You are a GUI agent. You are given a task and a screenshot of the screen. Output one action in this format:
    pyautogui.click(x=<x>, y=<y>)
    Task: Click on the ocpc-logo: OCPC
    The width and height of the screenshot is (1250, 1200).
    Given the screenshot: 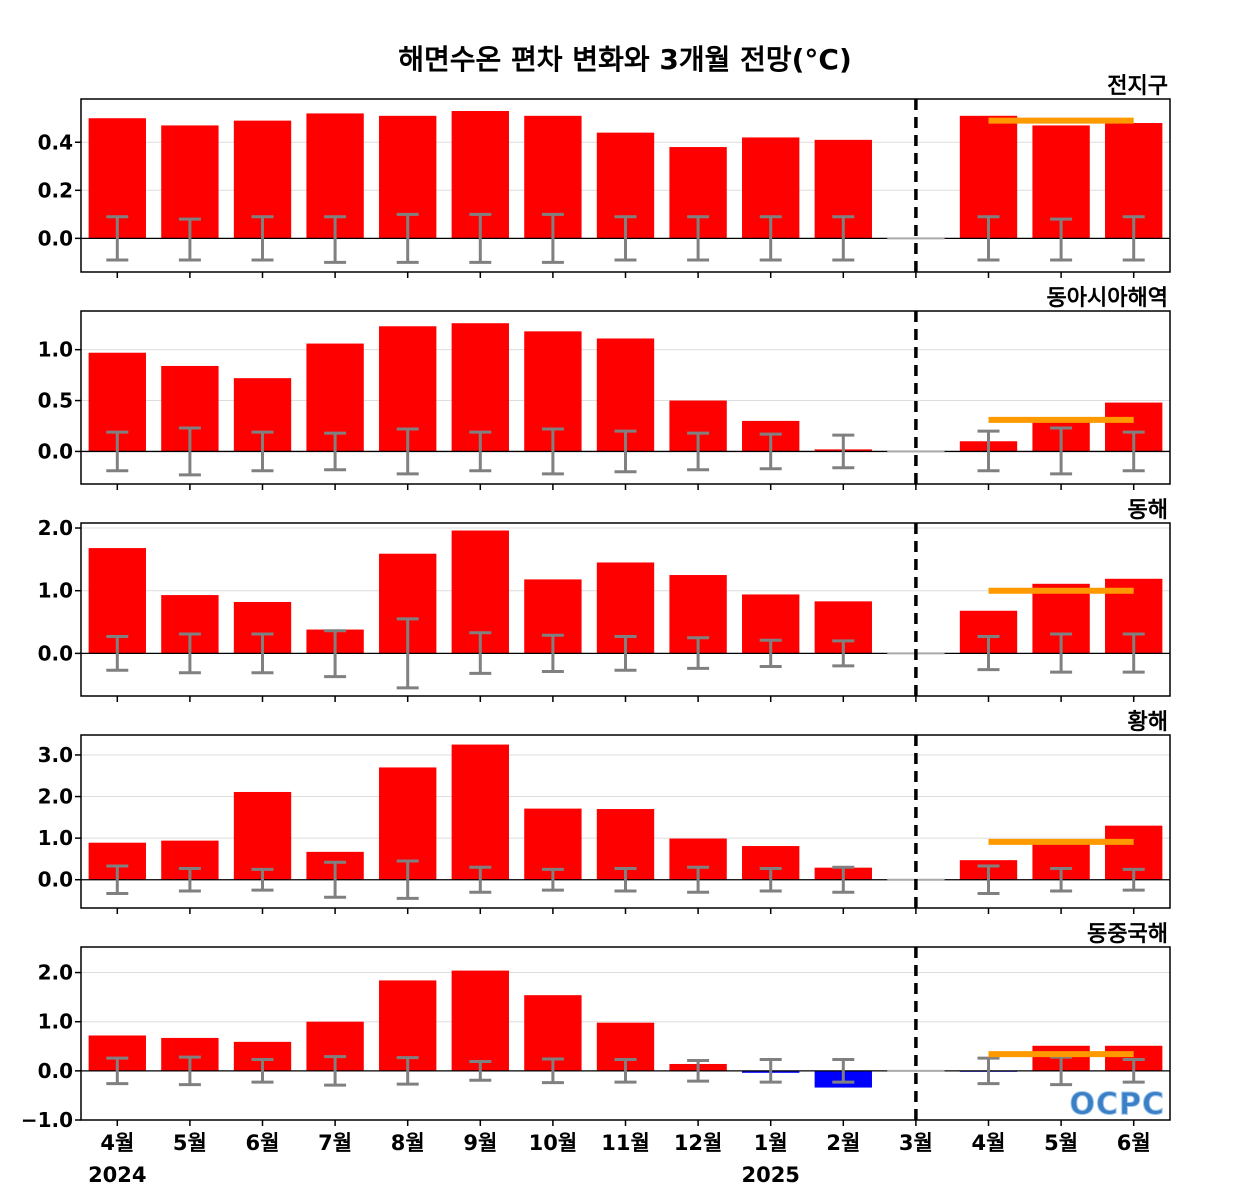 What is the action you would take?
    pyautogui.click(x=1117, y=1105)
    